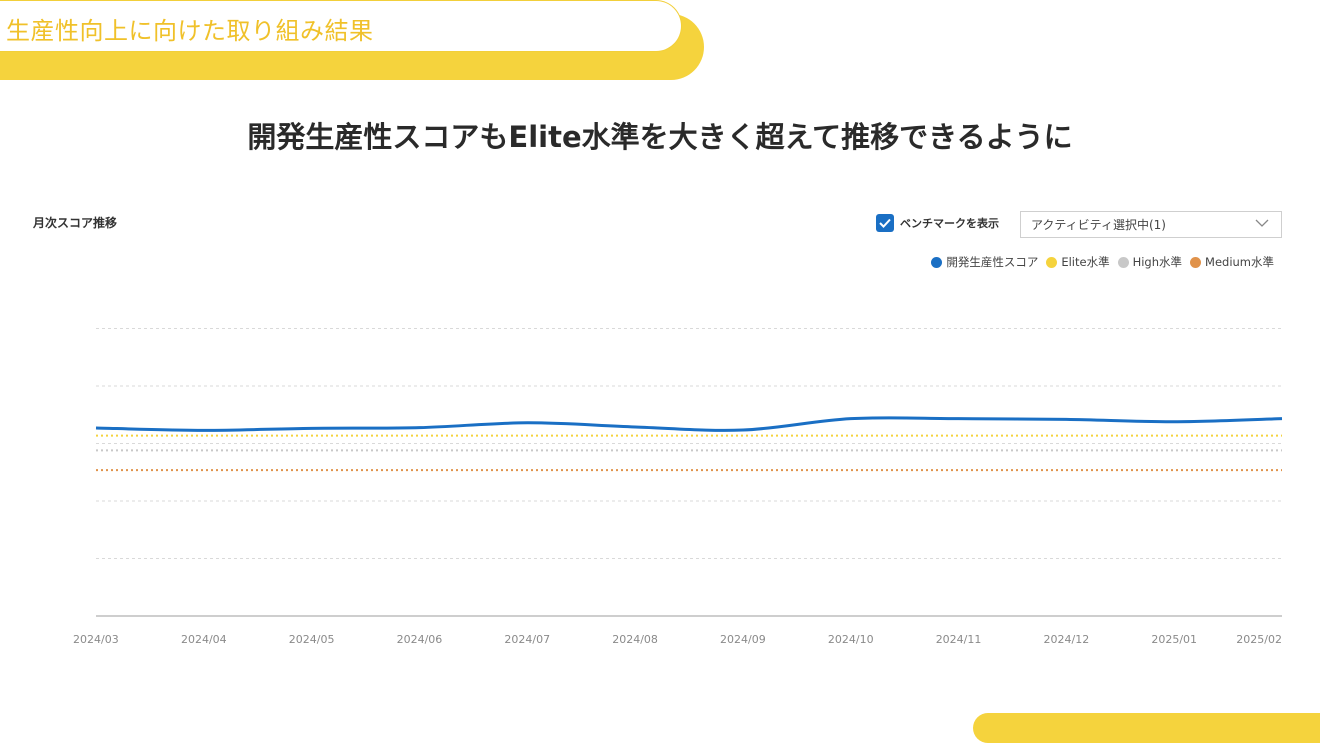  I want to click on legend-label: Medium水準, so click(1239, 262).